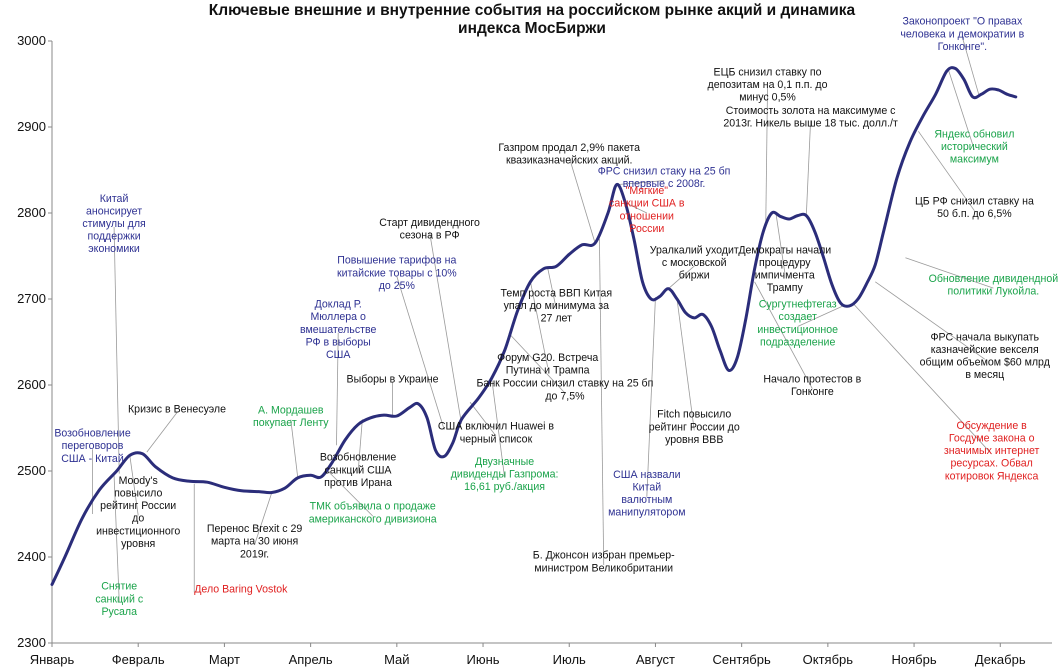  Describe the element at coordinates (396, 659) in the screenshot. I see `x-tick-label: Май` at that location.